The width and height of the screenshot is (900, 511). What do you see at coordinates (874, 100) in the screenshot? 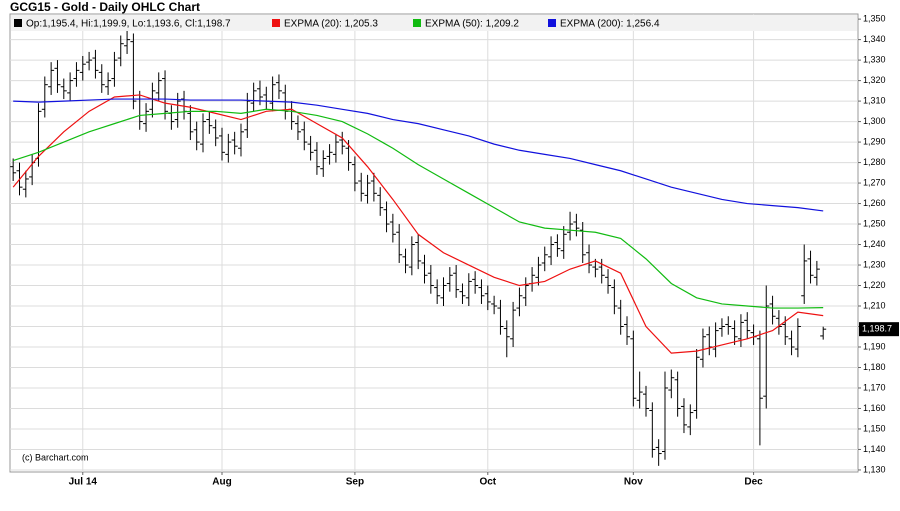
I see `y-tick-label: 1,310` at bounding box center [874, 100].